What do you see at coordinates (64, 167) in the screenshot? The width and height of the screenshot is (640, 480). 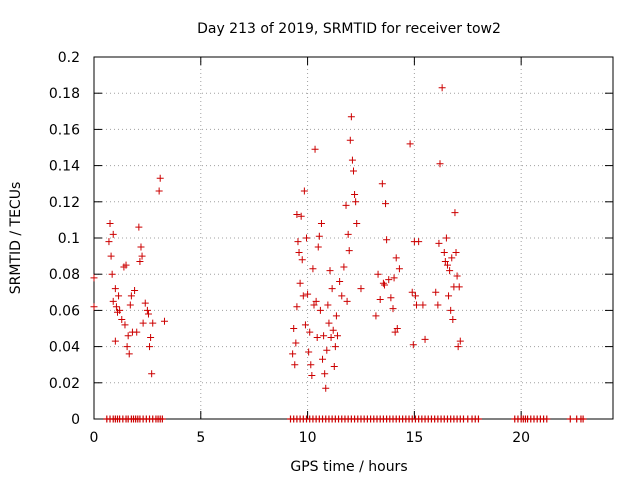 I see `y-tick-label: 0.14` at bounding box center [64, 167].